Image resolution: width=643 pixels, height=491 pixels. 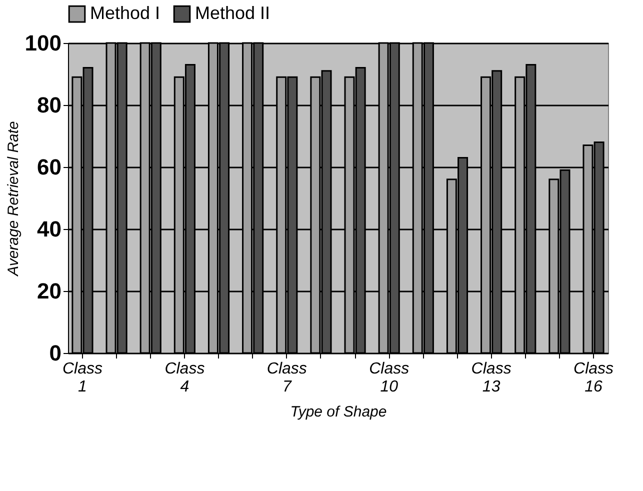 What do you see at coordinates (49, 167) in the screenshot?
I see `y-tick-label: 60` at bounding box center [49, 167].